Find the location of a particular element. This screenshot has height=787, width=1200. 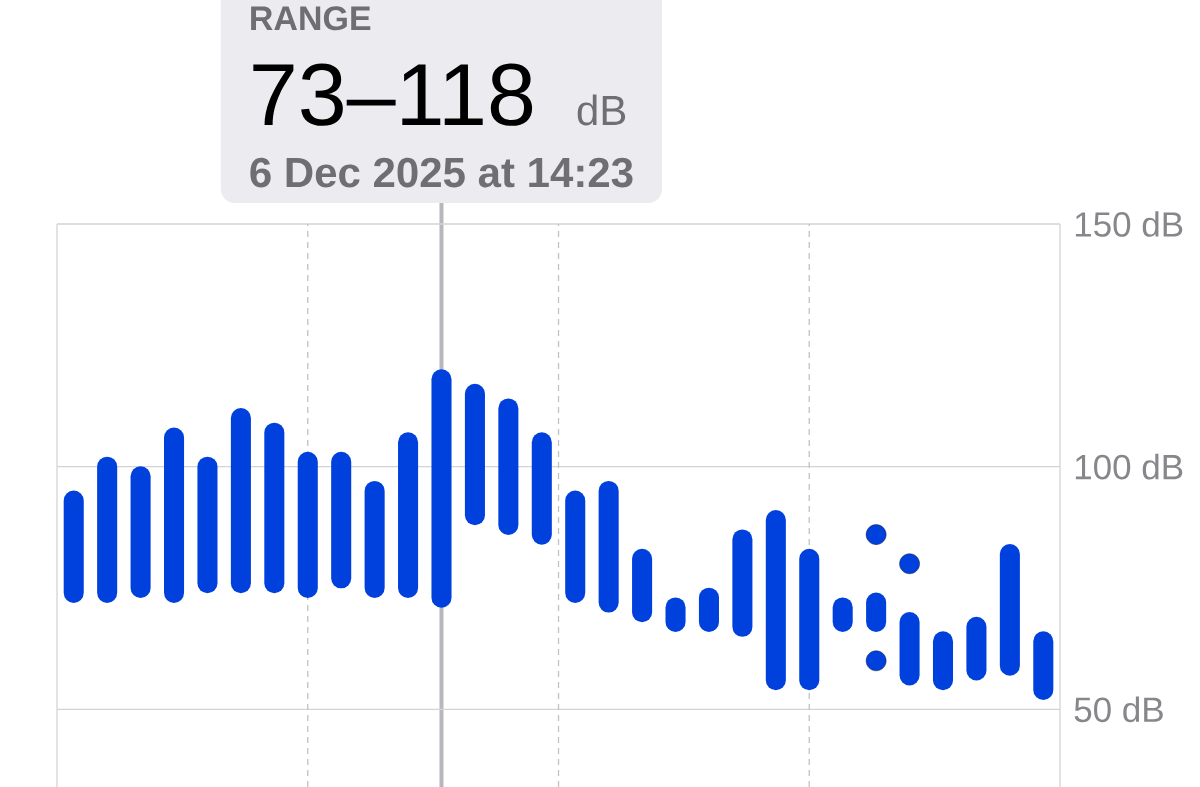

text: 73–118 is located at coordinates (393, 94).